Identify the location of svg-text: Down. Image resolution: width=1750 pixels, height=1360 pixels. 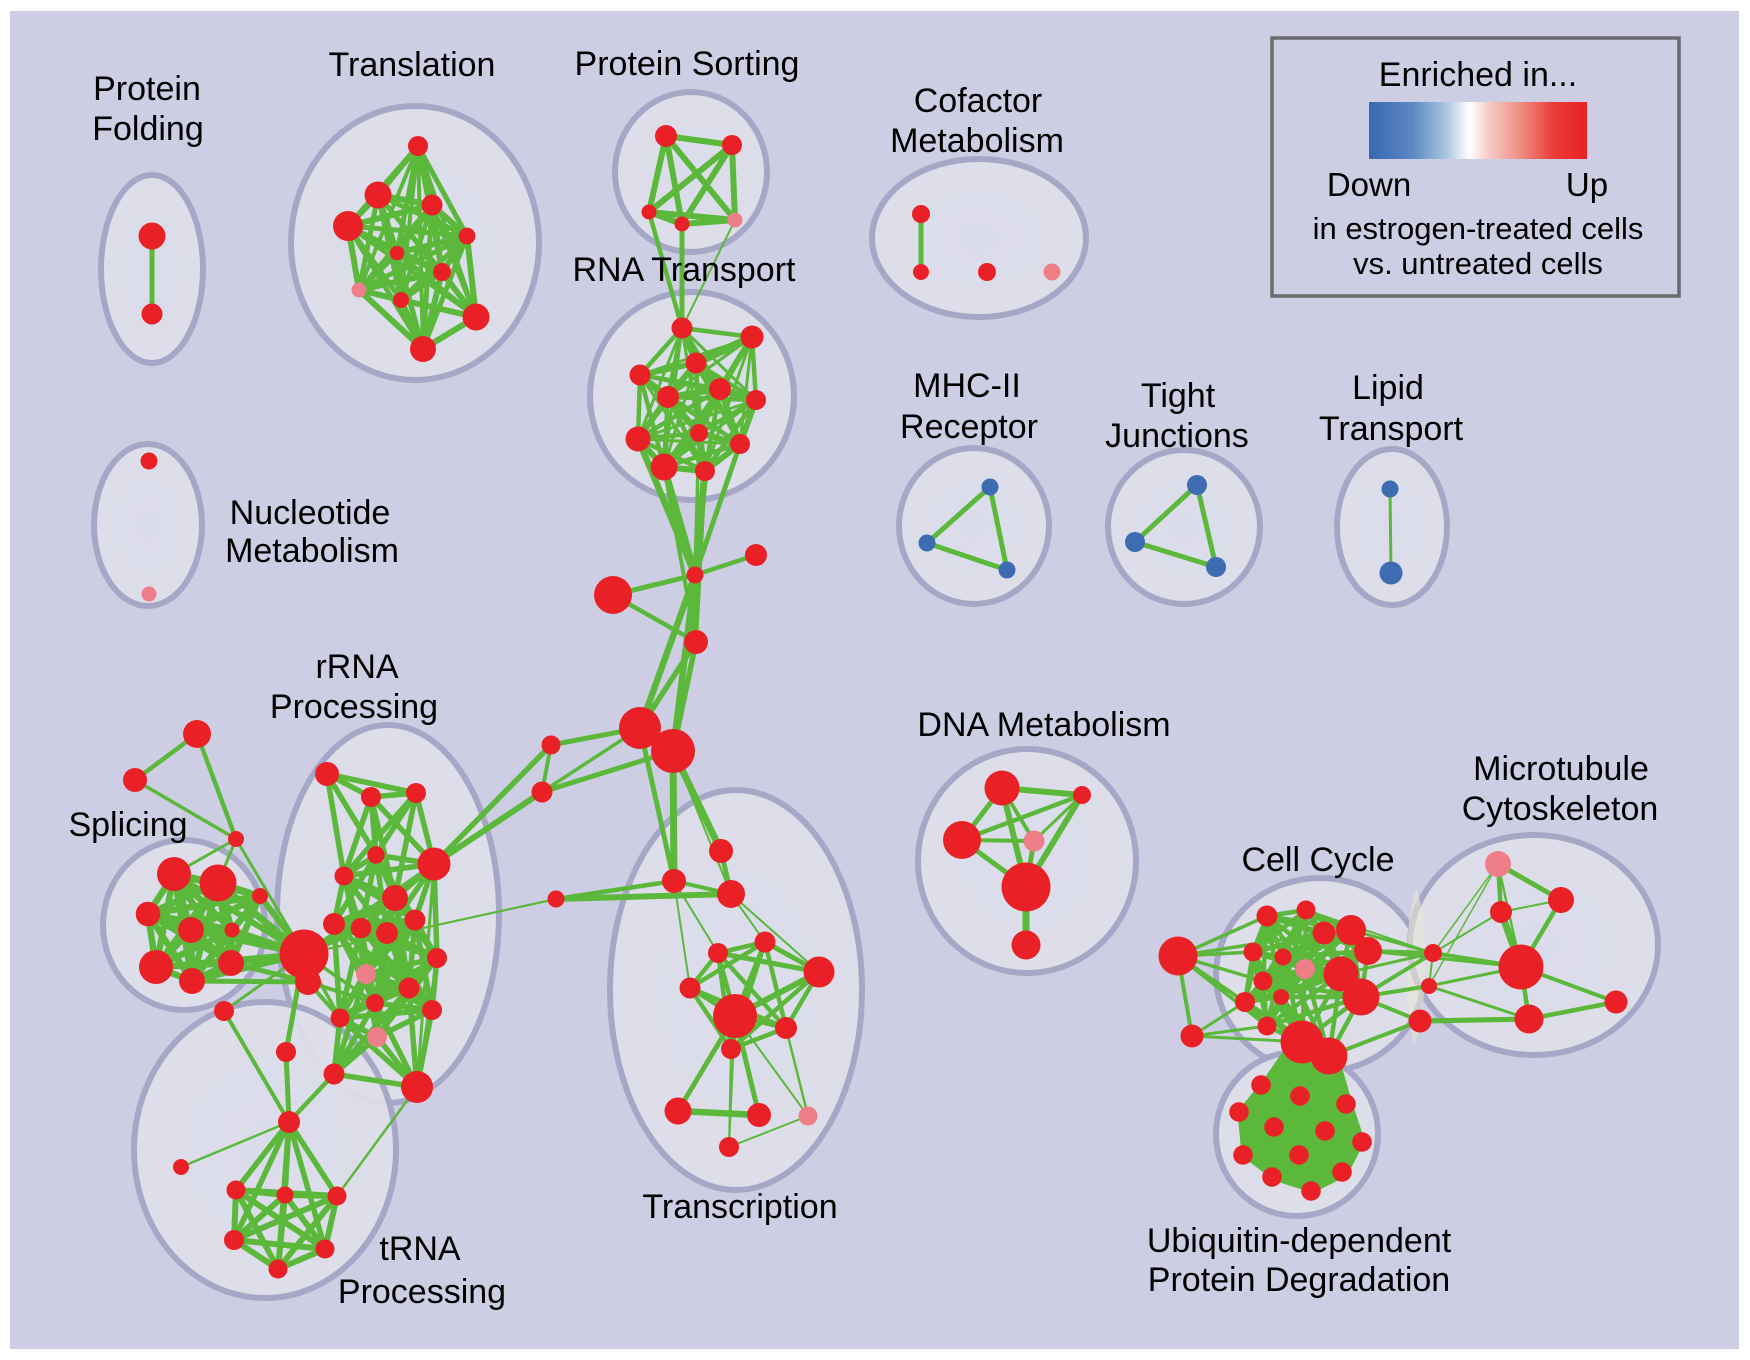
(1369, 184).